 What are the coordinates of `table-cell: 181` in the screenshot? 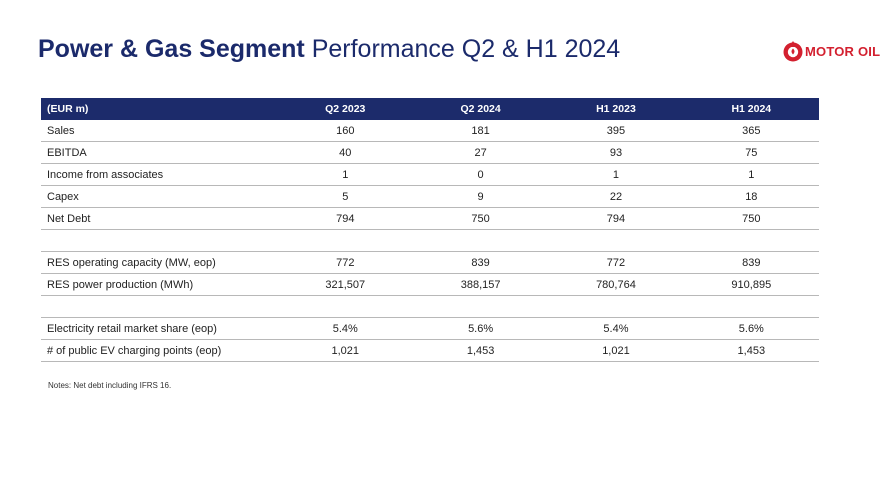 It's located at (480, 131).